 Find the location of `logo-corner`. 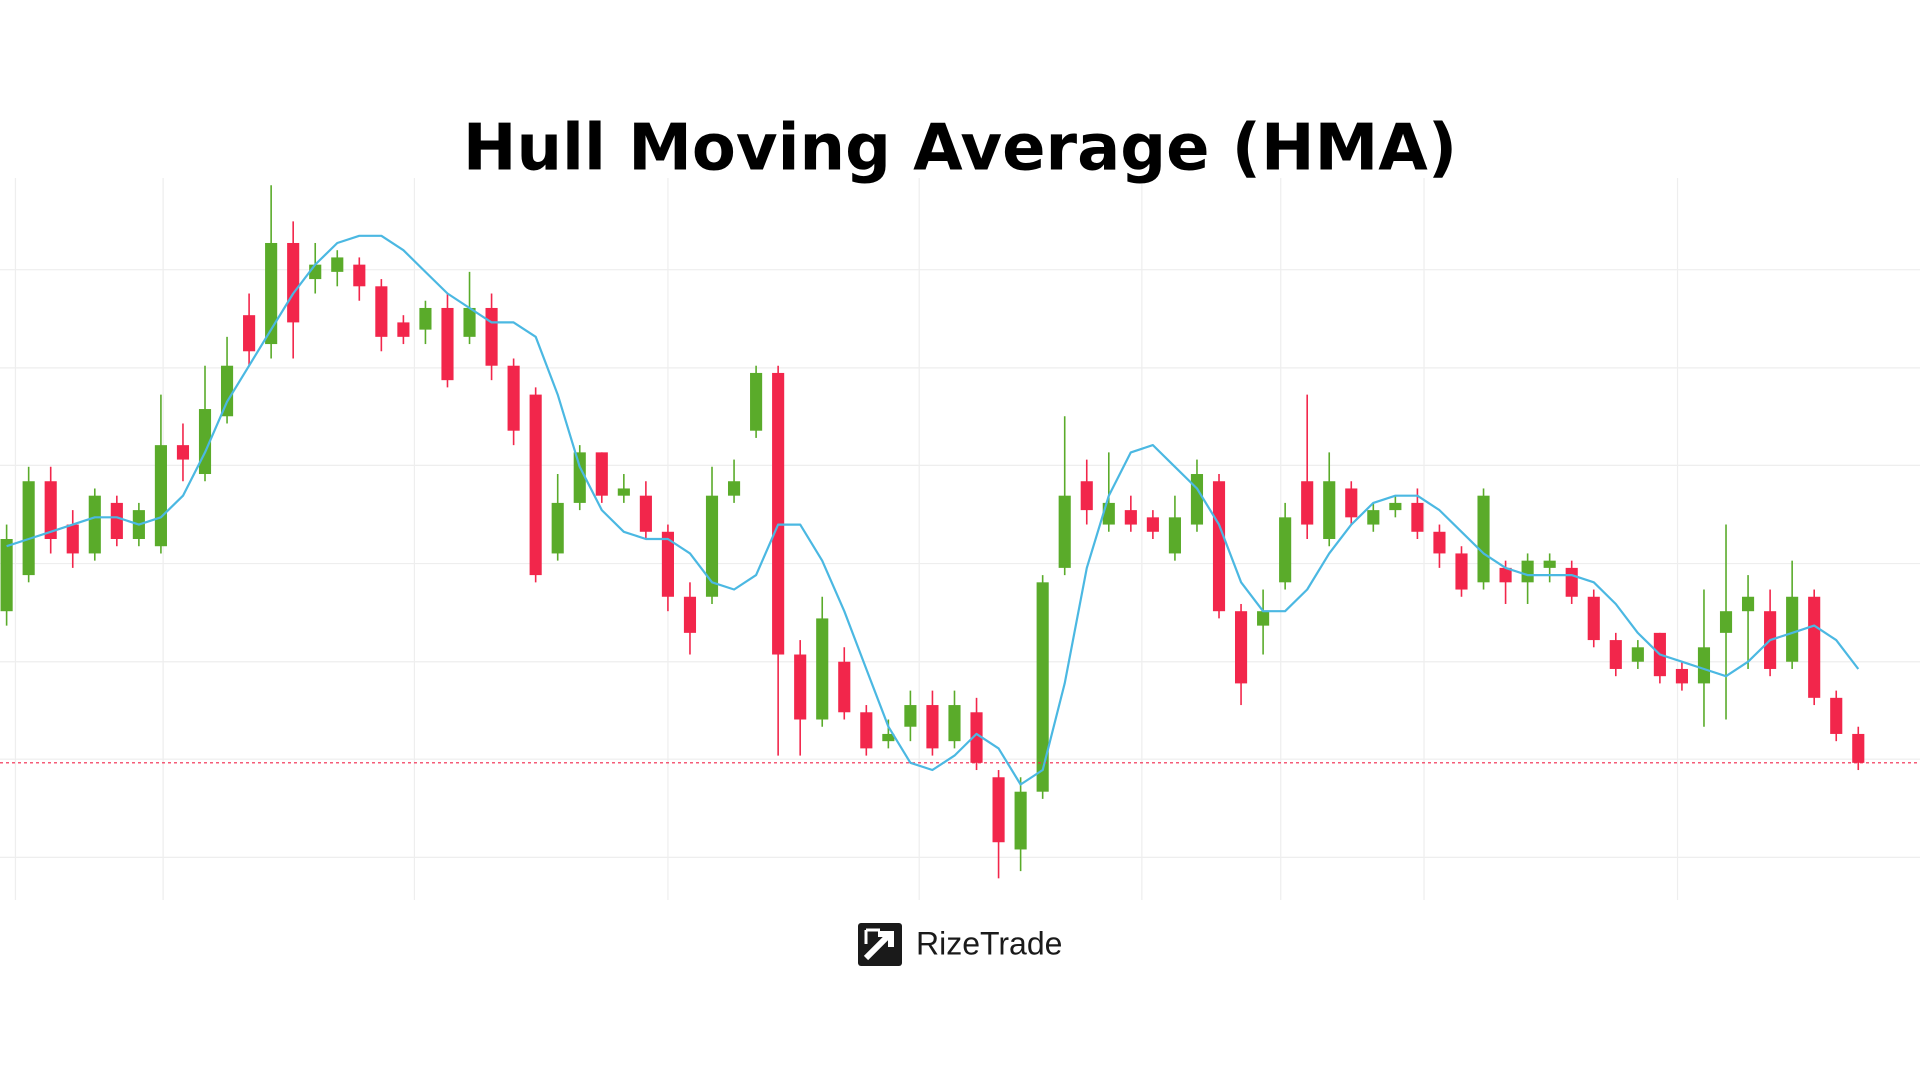

logo-corner is located at coordinates (872, 936).